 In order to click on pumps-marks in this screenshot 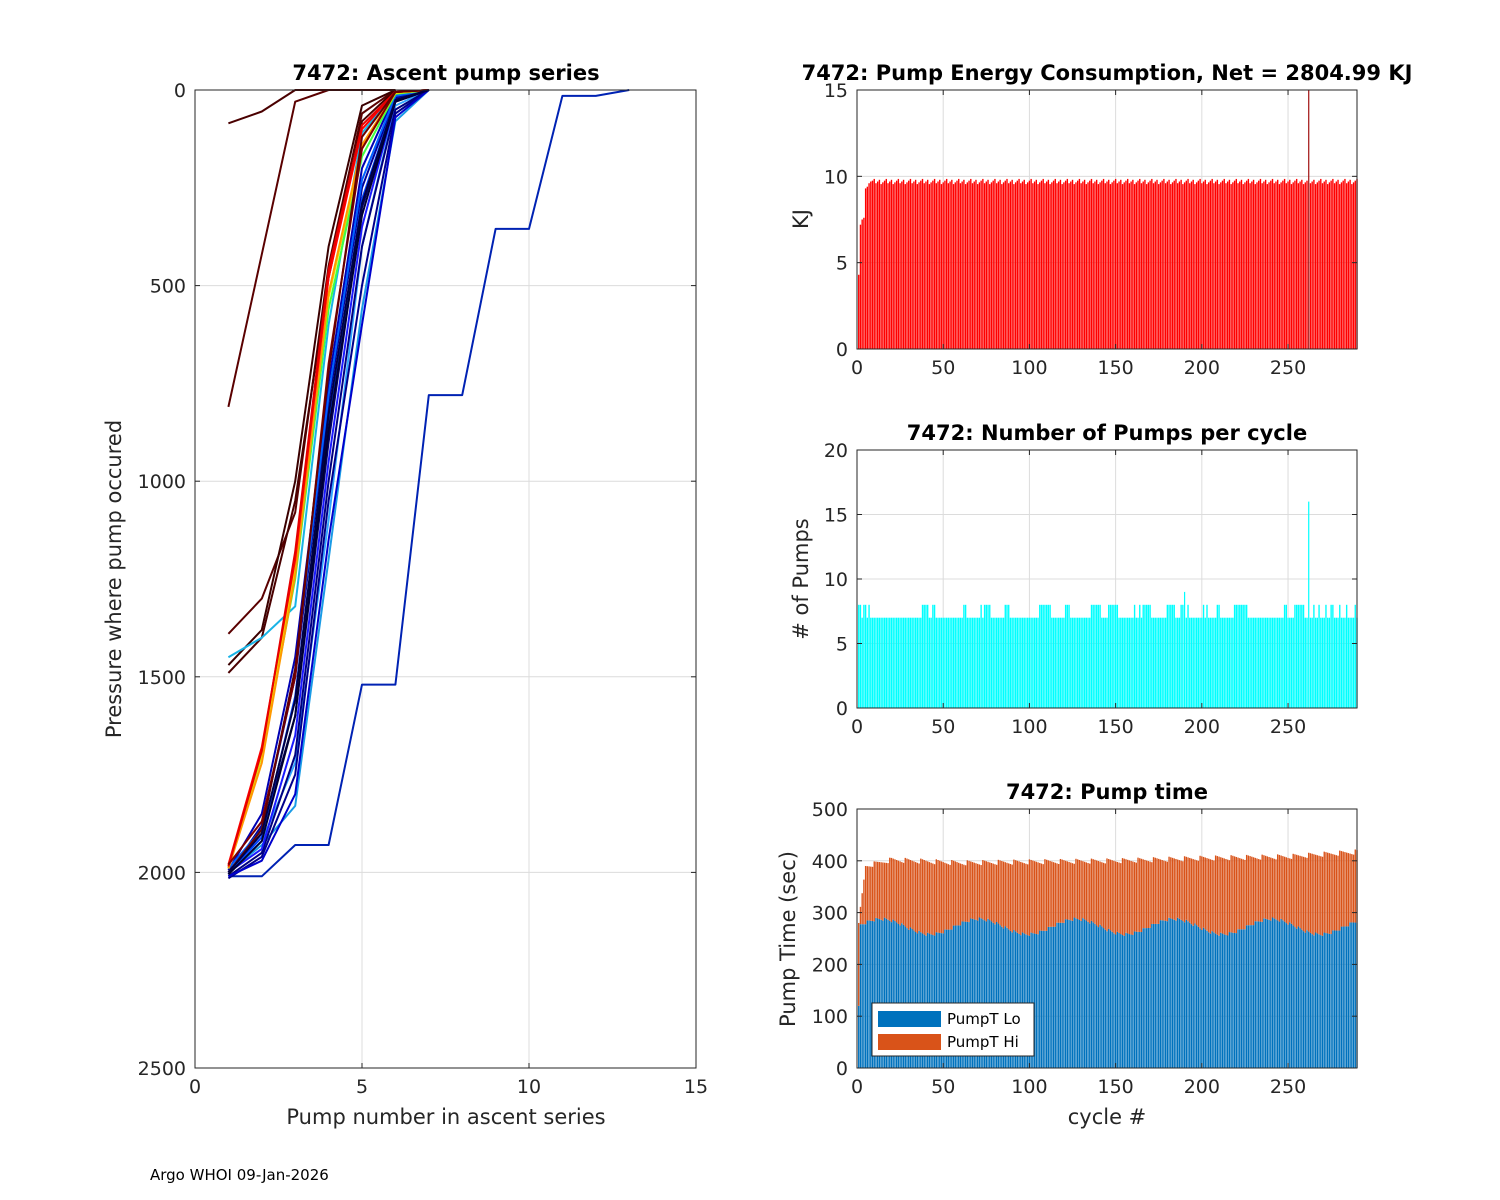, I will do `click(1108, 604)`.